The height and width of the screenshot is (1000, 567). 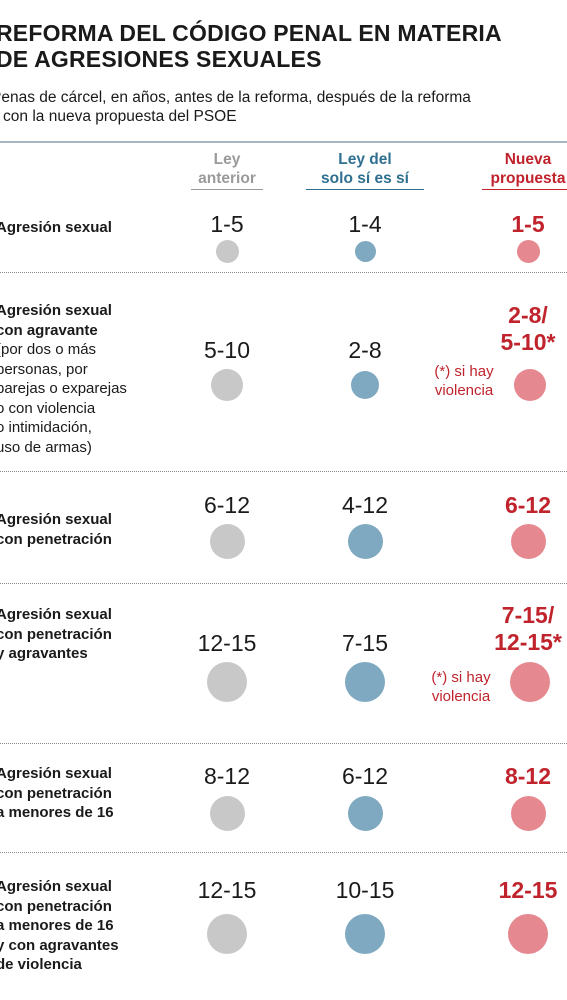 What do you see at coordinates (118, 116) in the screenshot?
I see `subtitle-line: y con la nueva propuesta del PSOE` at bounding box center [118, 116].